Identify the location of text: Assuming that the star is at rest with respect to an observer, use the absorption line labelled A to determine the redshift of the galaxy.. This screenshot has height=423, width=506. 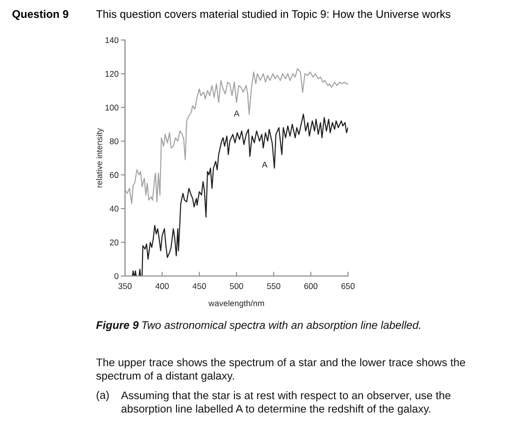
(285, 403).